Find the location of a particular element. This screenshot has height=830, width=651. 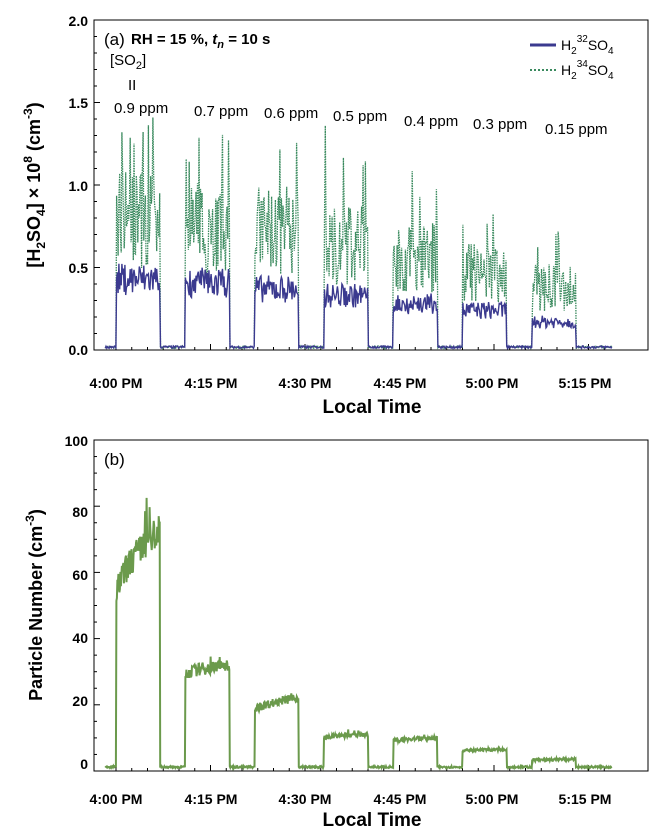

a-legend: H232SO4 H234SO4 is located at coordinates (572, 58).